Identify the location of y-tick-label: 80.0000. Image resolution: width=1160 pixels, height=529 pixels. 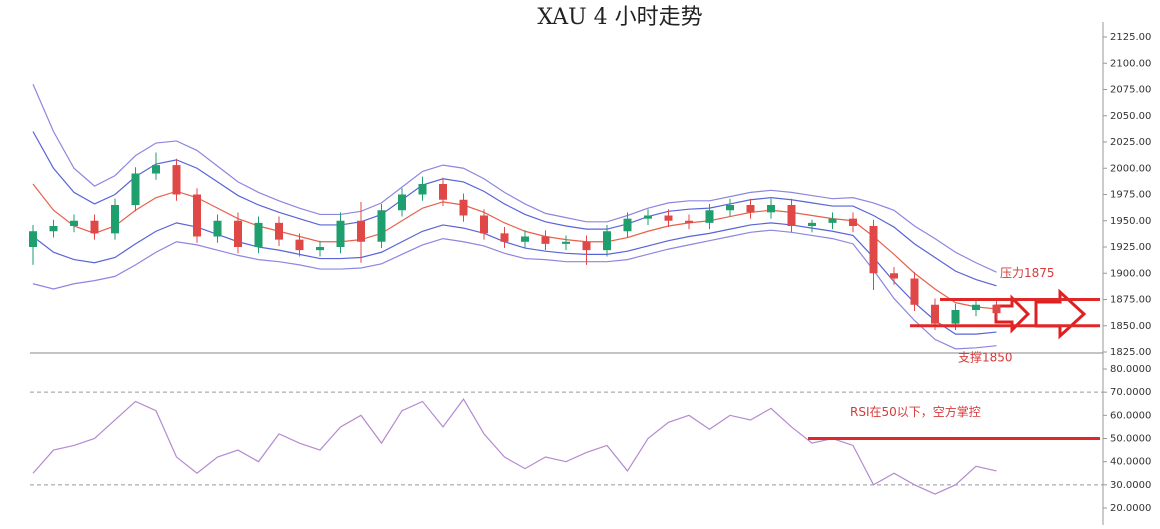
(1130, 369).